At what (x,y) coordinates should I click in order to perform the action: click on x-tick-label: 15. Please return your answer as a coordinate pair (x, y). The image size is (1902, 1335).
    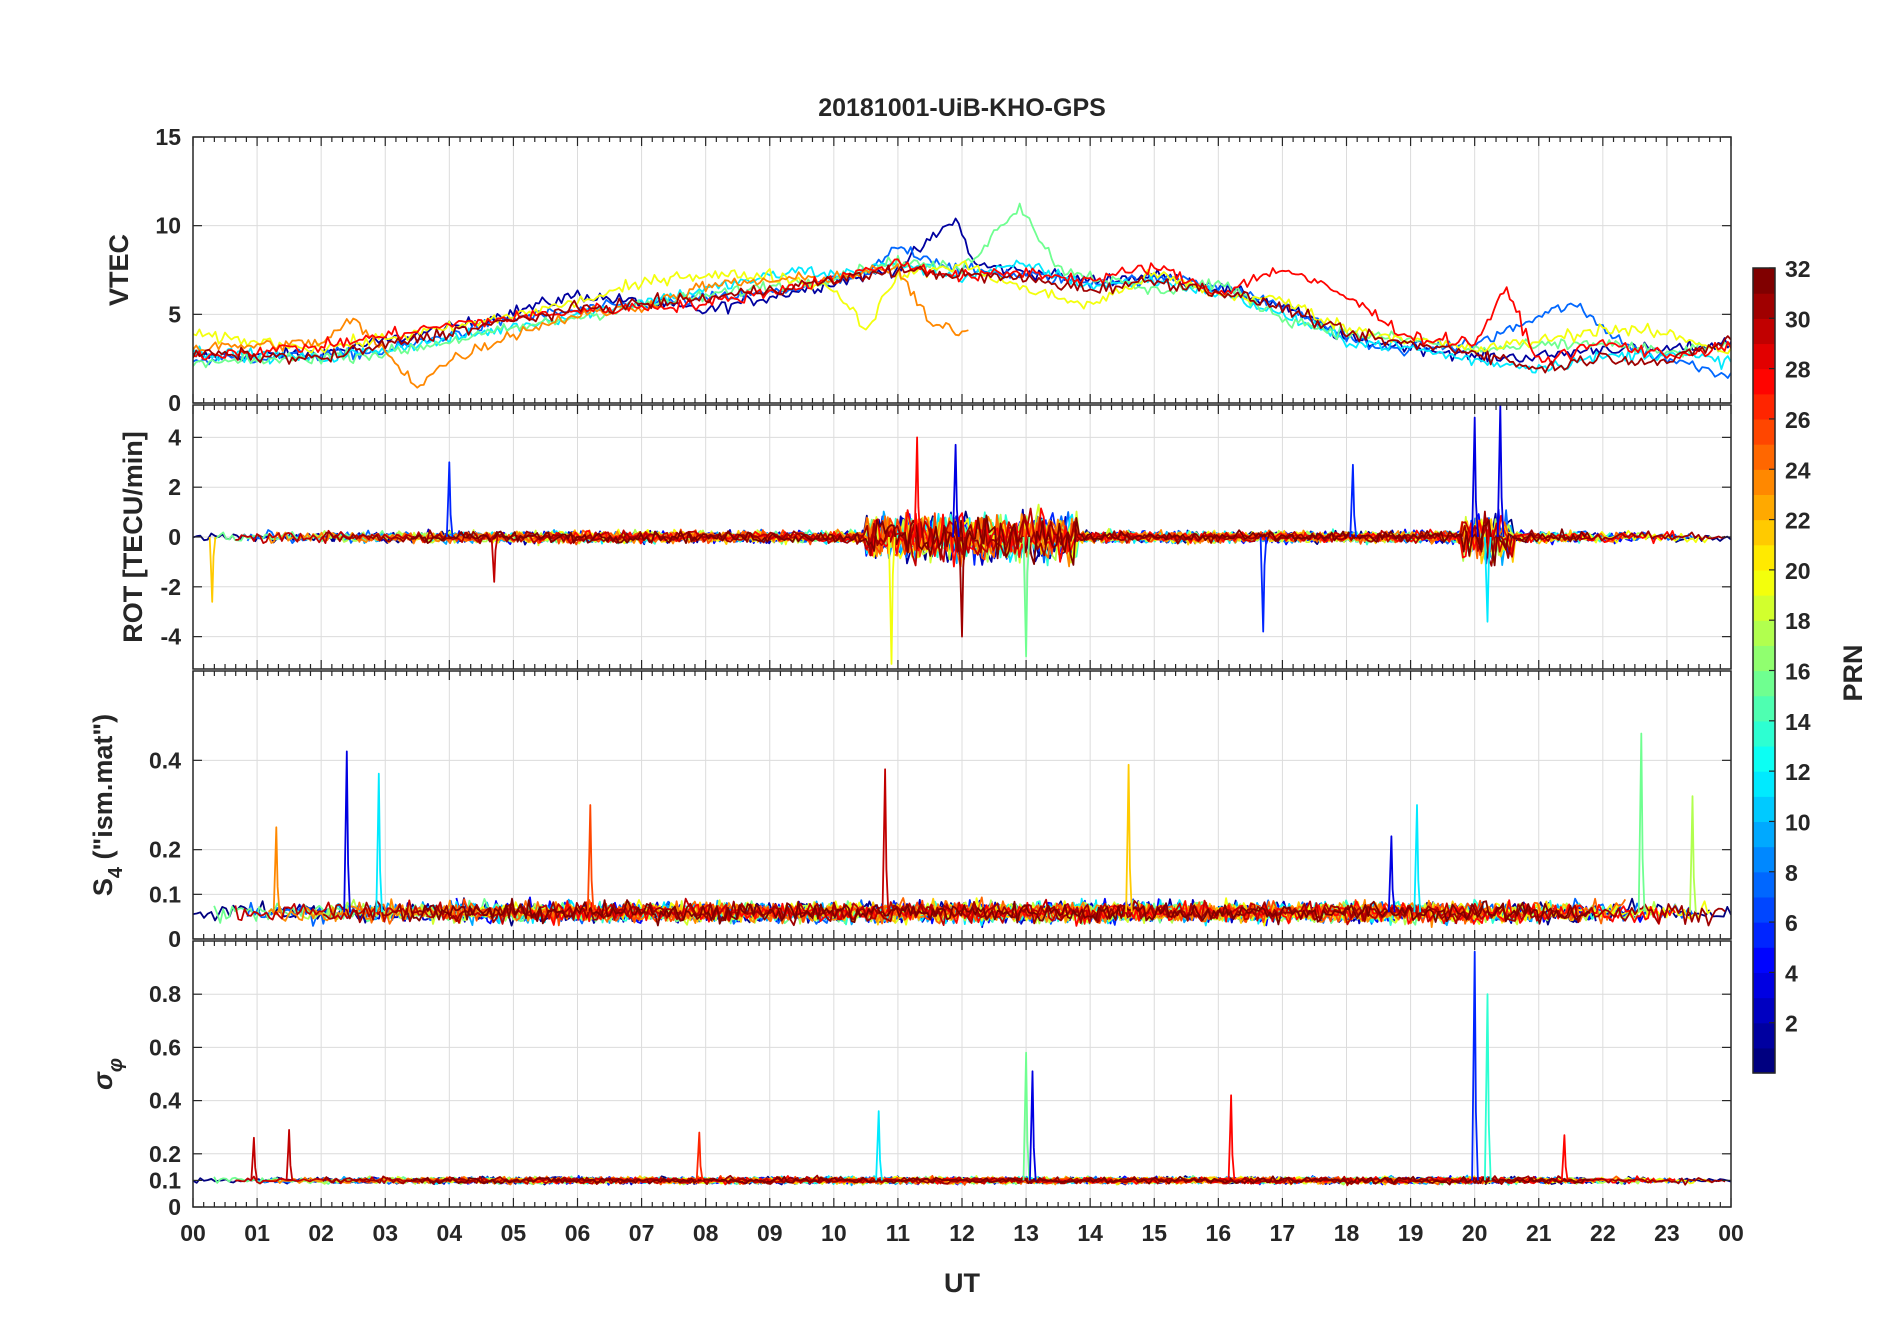
    Looking at the image, I should click on (1154, 1233).